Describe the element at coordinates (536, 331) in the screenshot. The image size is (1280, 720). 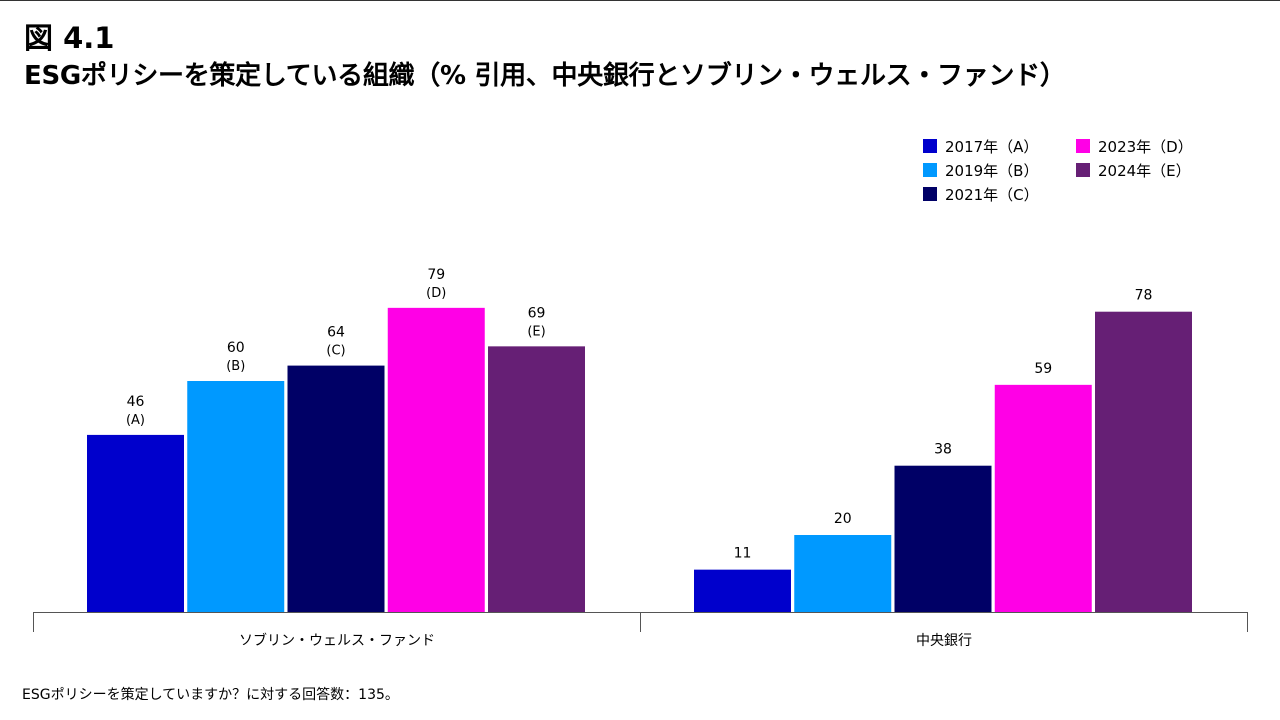
I see `data-sublabel: (E)` at that location.